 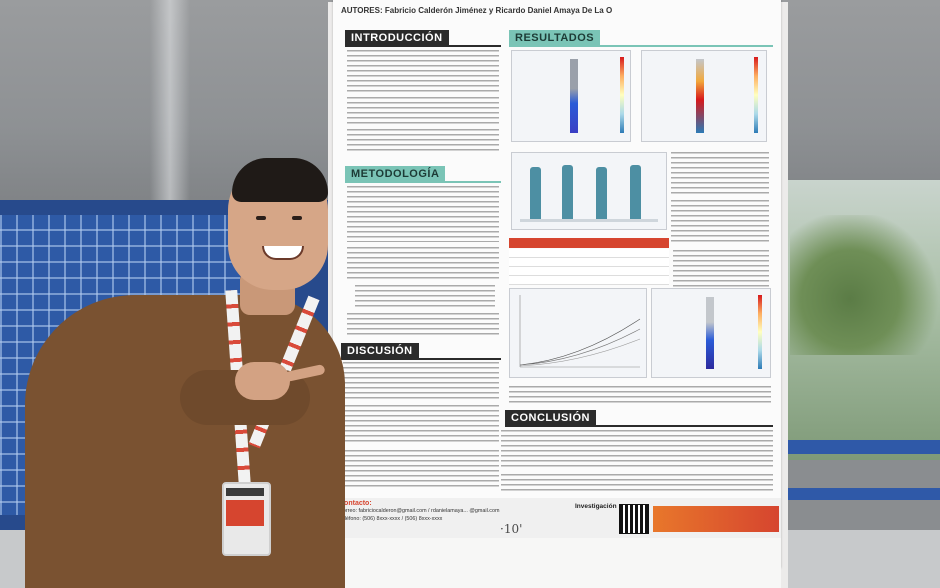 I want to click on blue-railing, so click(x=860, y=447).